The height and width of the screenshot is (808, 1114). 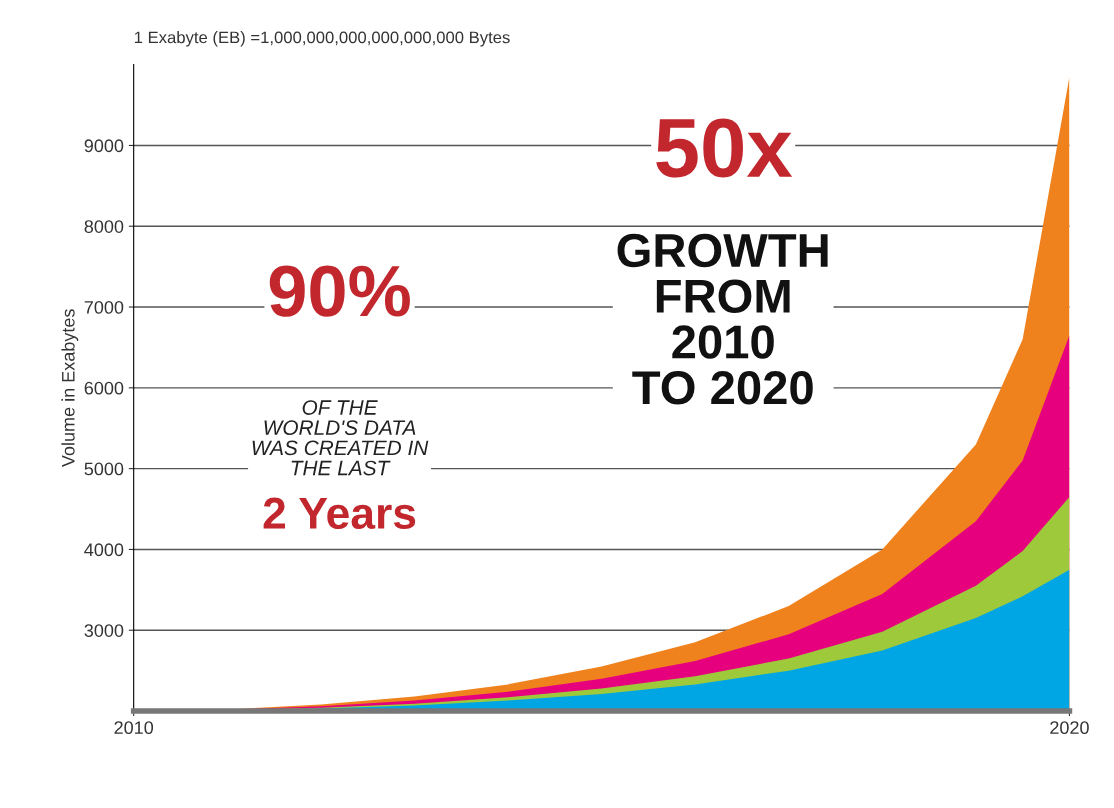 What do you see at coordinates (104, 226) in the screenshot?
I see `y-tick-label: 8000` at bounding box center [104, 226].